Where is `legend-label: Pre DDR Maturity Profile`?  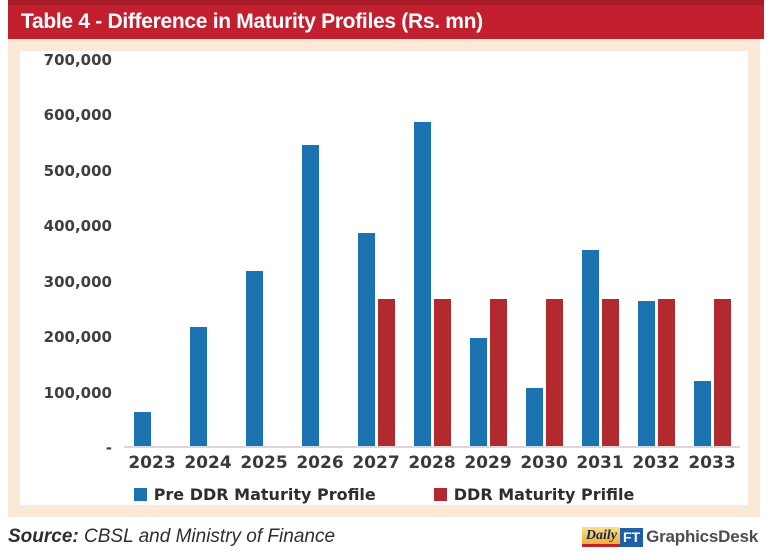
legend-label: Pre DDR Maturity Profile is located at coordinates (264, 494).